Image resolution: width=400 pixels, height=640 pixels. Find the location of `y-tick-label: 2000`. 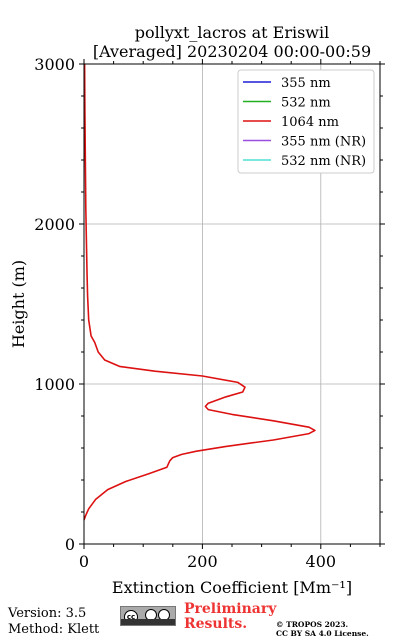

y-tick-label: 2000 is located at coordinates (54, 224).